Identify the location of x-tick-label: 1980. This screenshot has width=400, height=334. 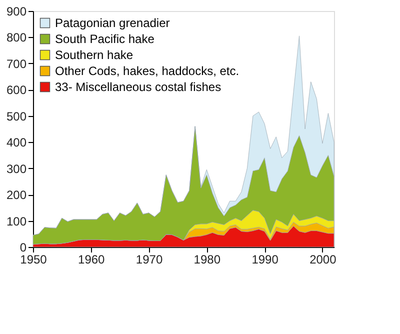
(207, 259).